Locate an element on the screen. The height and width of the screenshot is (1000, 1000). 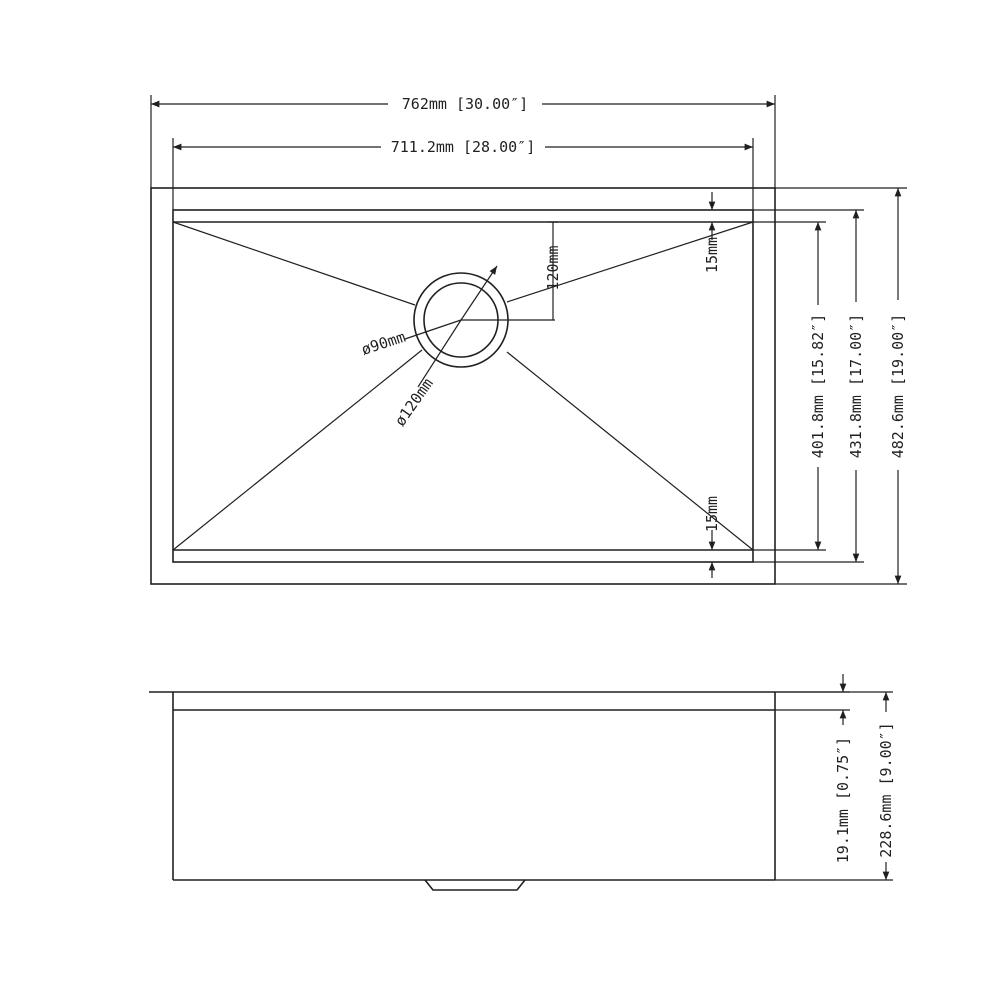
drain-inner-dia-label: ø90mm is located at coordinates (383, 343).